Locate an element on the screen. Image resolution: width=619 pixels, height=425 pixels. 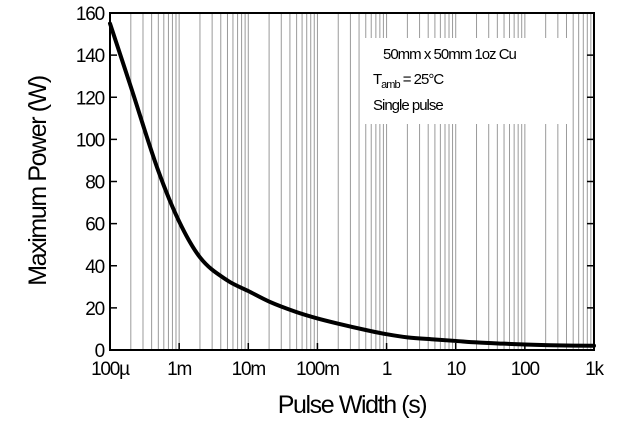
x-tick-label: 100m is located at coordinates (317, 369).